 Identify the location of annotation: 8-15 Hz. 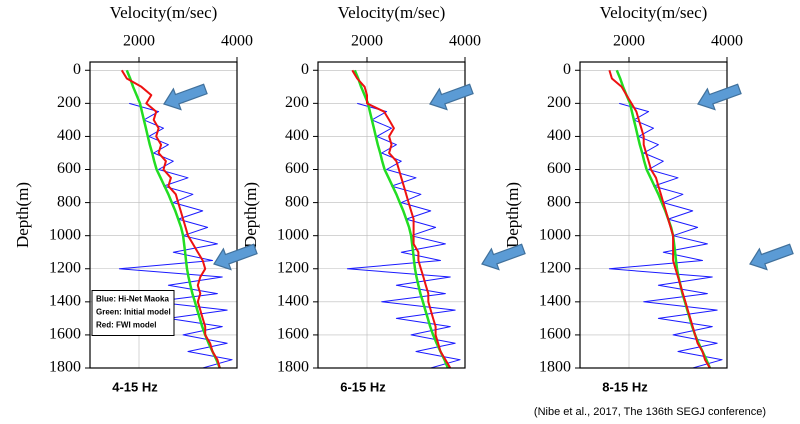
(625, 386).